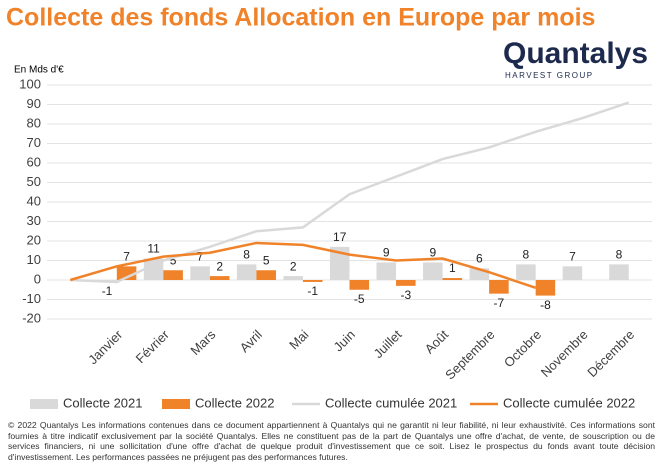 The image size is (663, 470). What do you see at coordinates (34, 259) in the screenshot?
I see `y-tick-label: 10` at bounding box center [34, 259].